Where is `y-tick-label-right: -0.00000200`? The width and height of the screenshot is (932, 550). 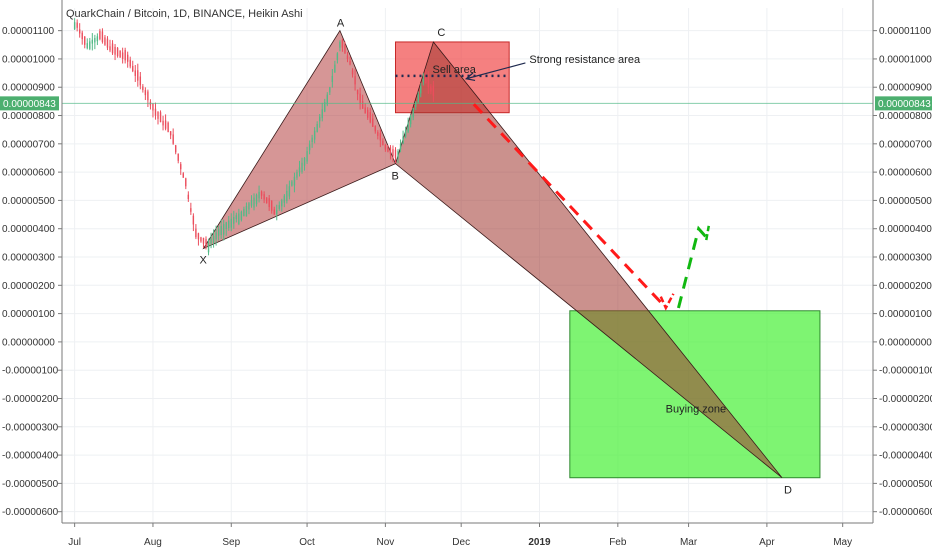 y-tick-label-right: -0.00000200 is located at coordinates (905, 399).